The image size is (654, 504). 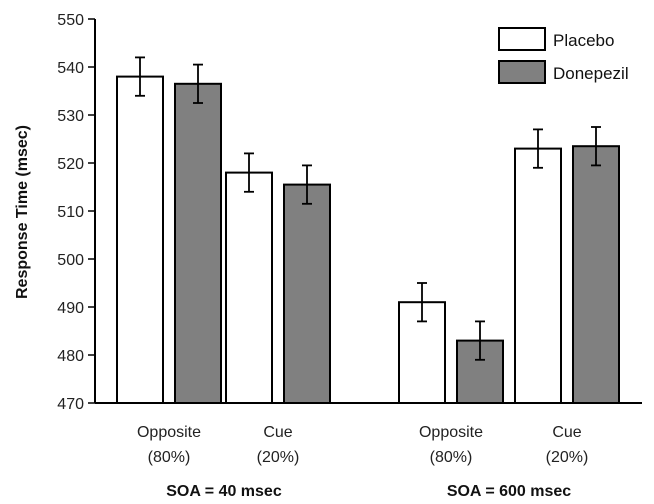 What do you see at coordinates (70, 404) in the screenshot?
I see `y-tick-label: 470` at bounding box center [70, 404].